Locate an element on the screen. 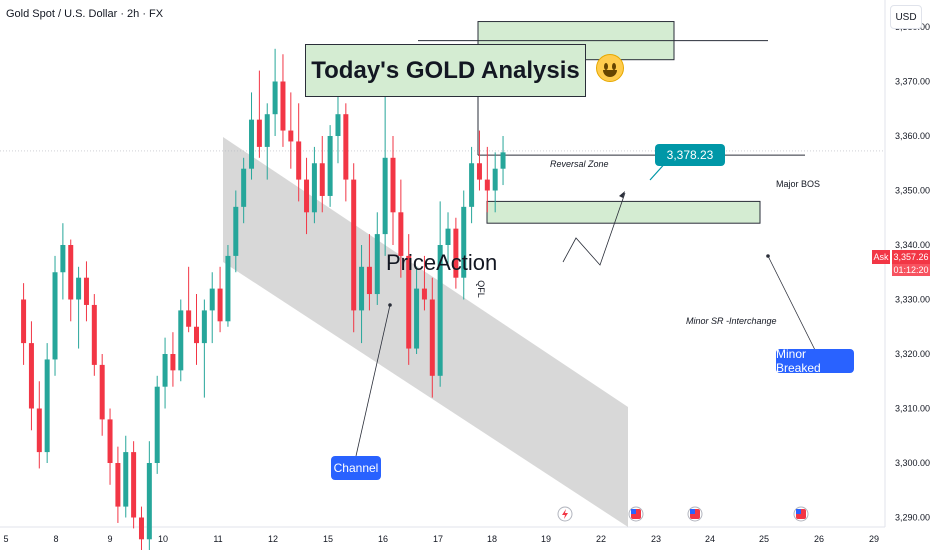 The height and width of the screenshot is (550, 932). time-tick-label: 8 is located at coordinates (55, 539).